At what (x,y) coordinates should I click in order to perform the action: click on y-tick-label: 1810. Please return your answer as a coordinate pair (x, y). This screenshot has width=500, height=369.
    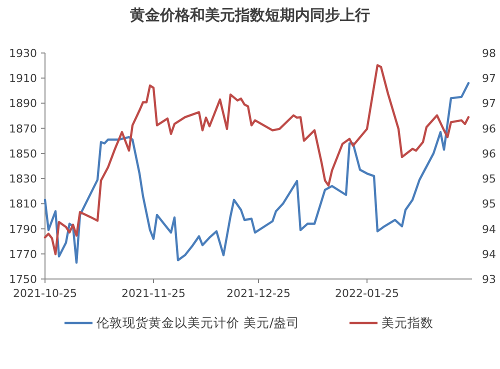
    Looking at the image, I should click on (23, 204).